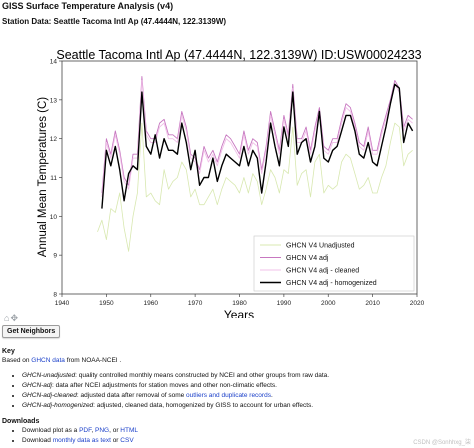 The image size is (474, 448). Describe the element at coordinates (54, 217) in the screenshot. I see `y-tick-label: 10` at that location.